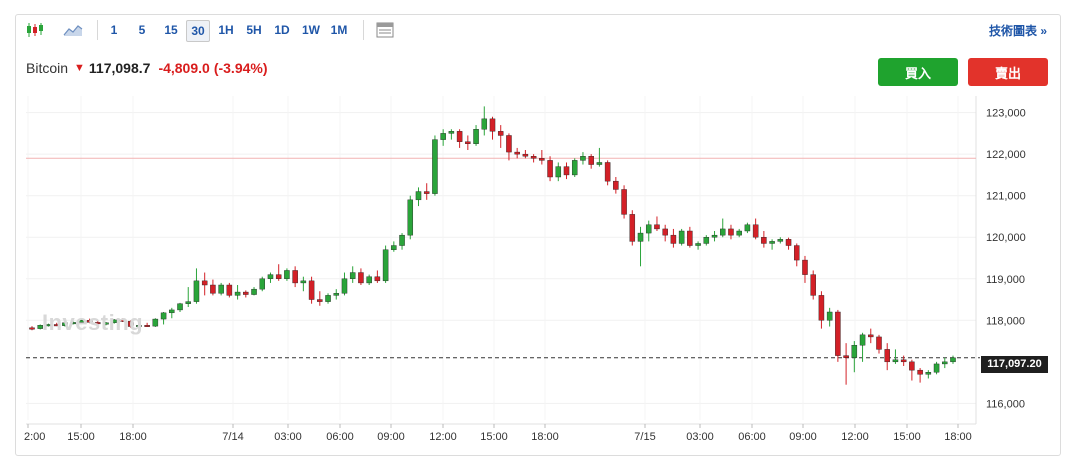 This screenshot has height=456, width=1070. What do you see at coordinates (114, 30) in the screenshot?
I see `timeframe-1: 1` at bounding box center [114, 30].